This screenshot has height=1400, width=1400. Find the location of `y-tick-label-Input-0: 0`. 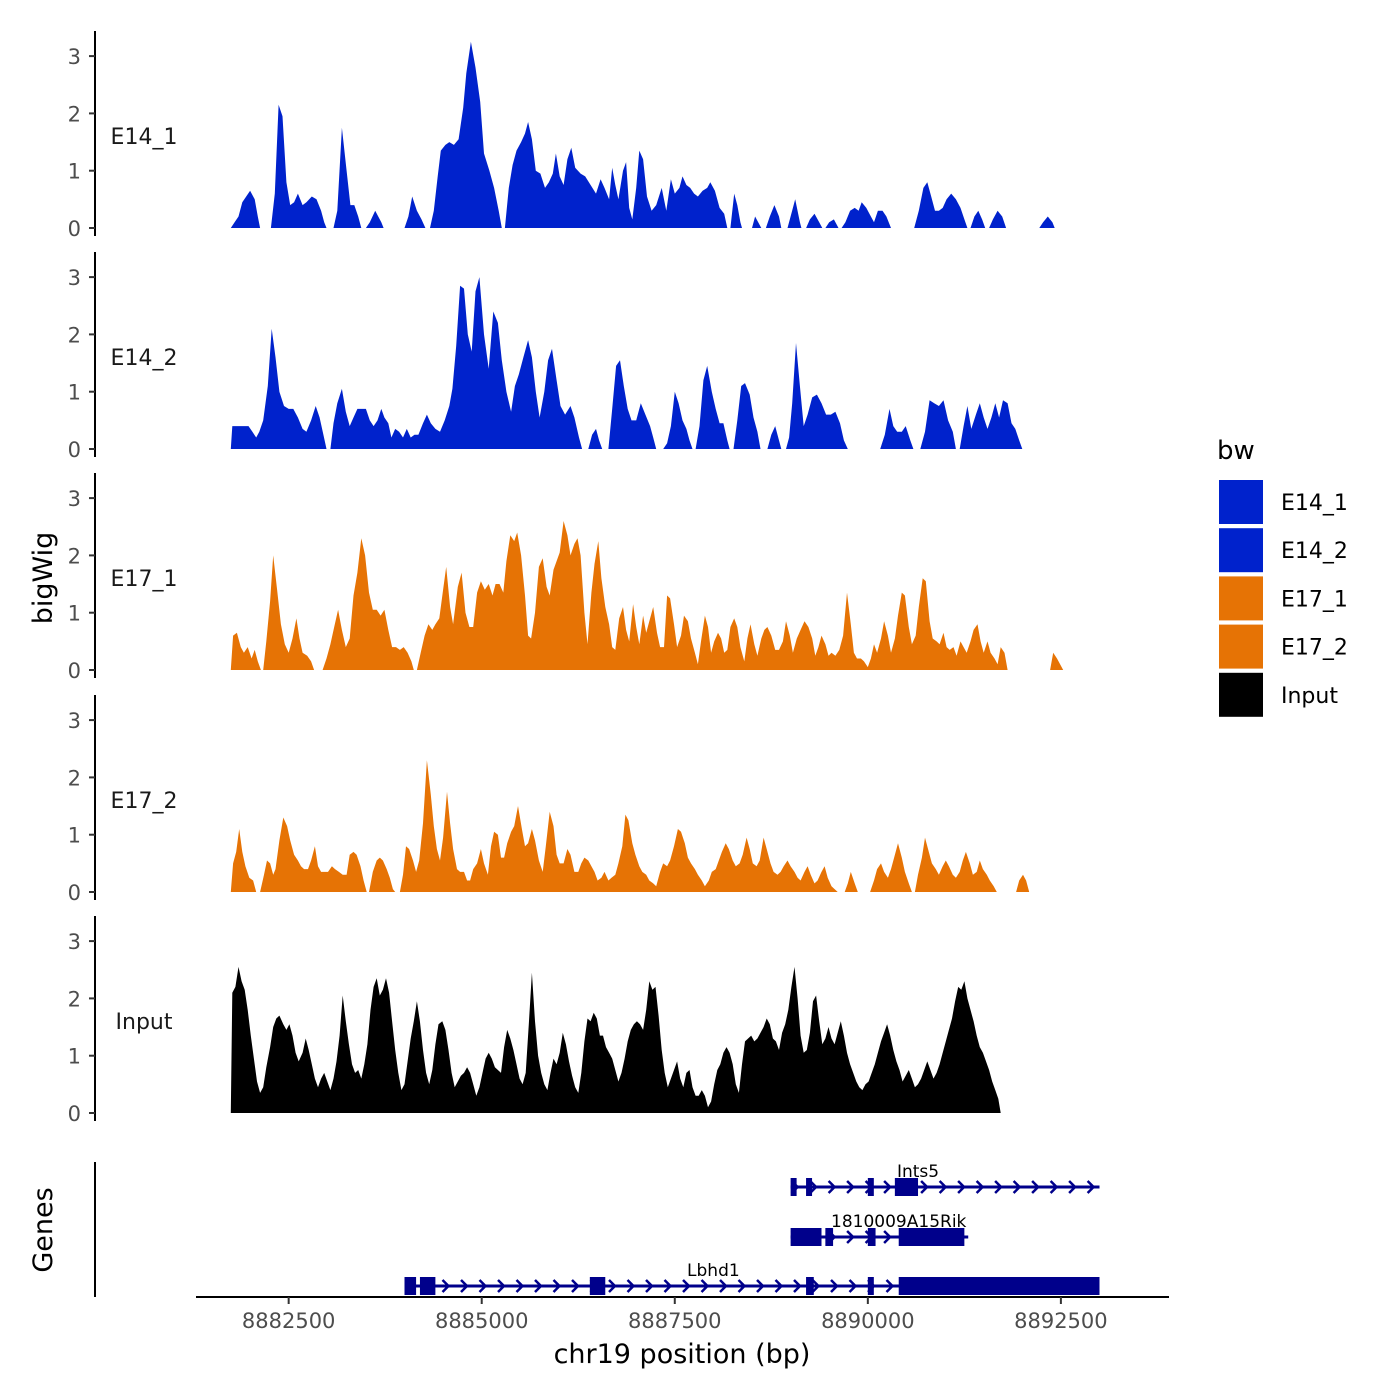

y-tick-label-Input-0: 0 is located at coordinates (74, 1114).